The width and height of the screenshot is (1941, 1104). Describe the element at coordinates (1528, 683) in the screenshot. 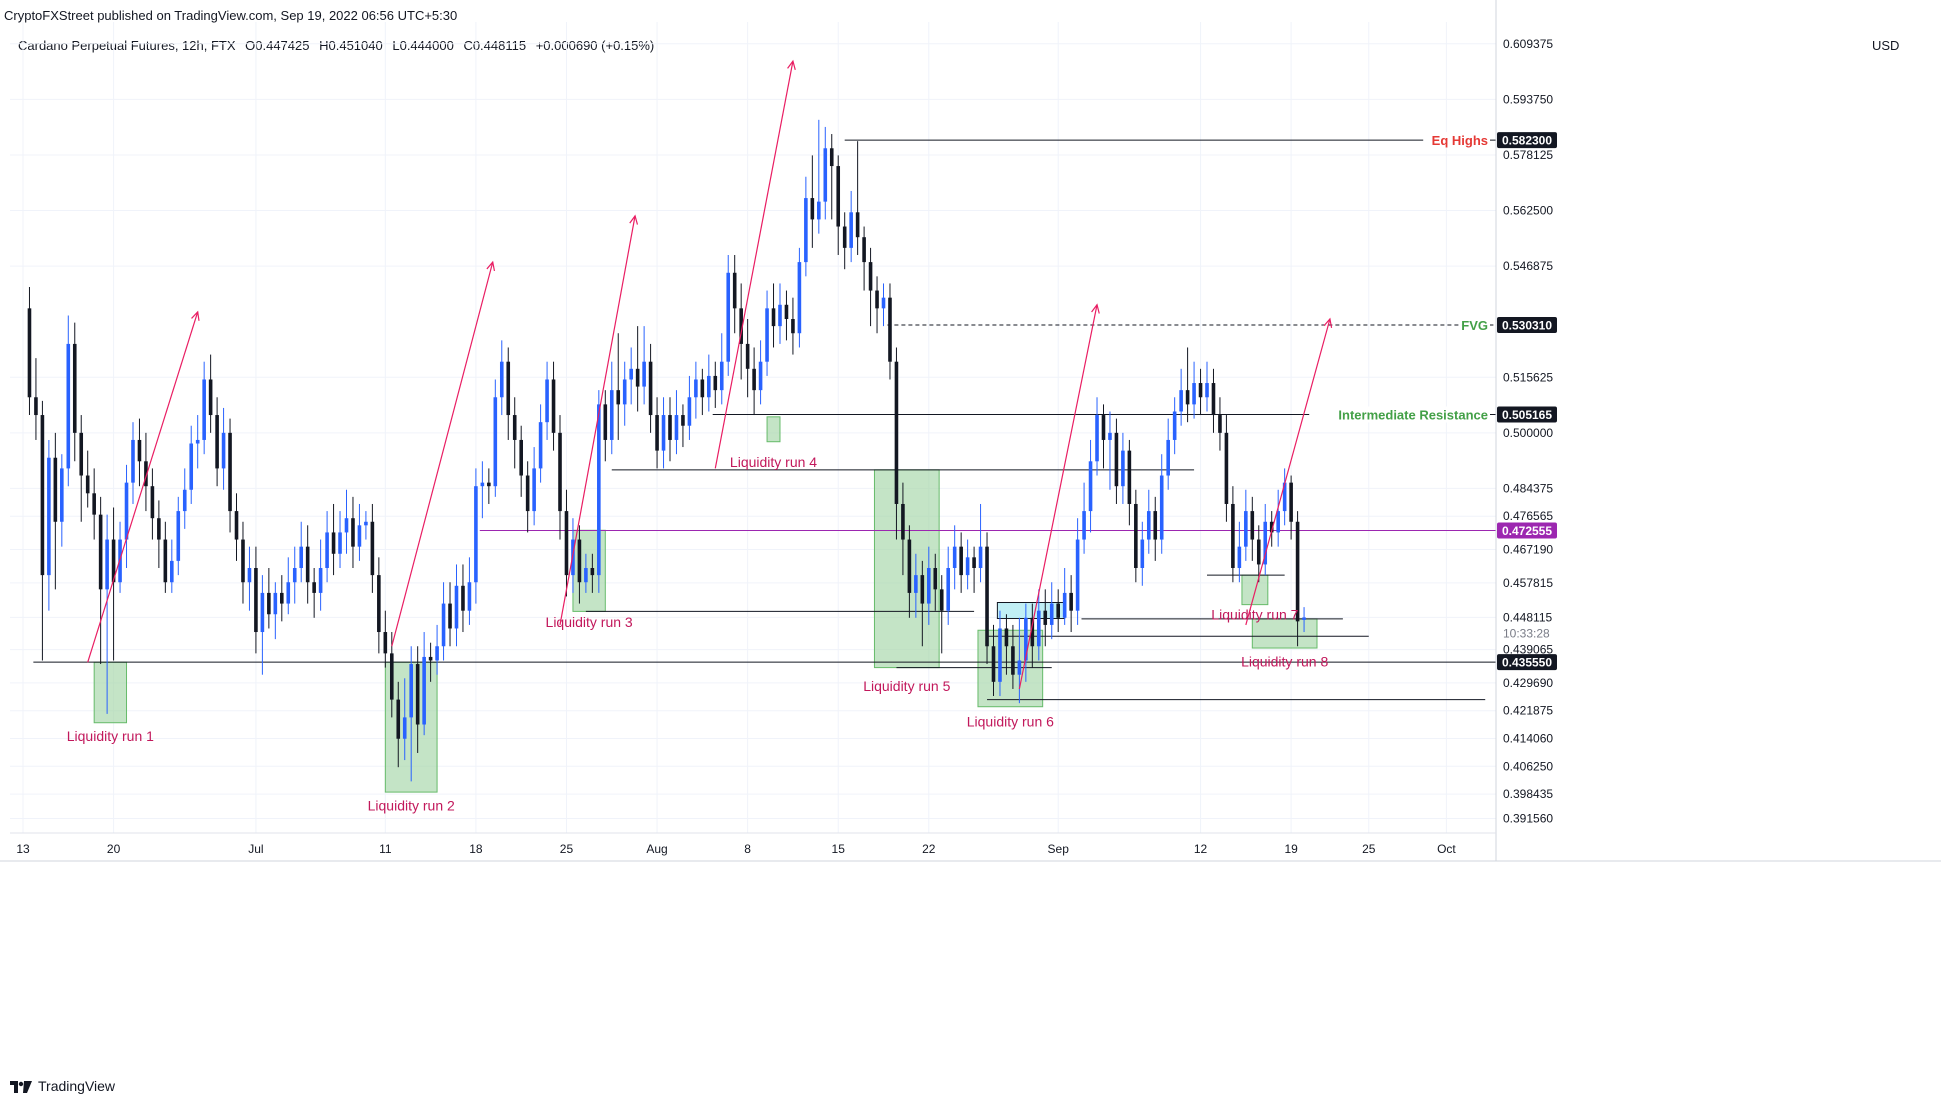

I see `price-tick-label: 0.429690` at that location.